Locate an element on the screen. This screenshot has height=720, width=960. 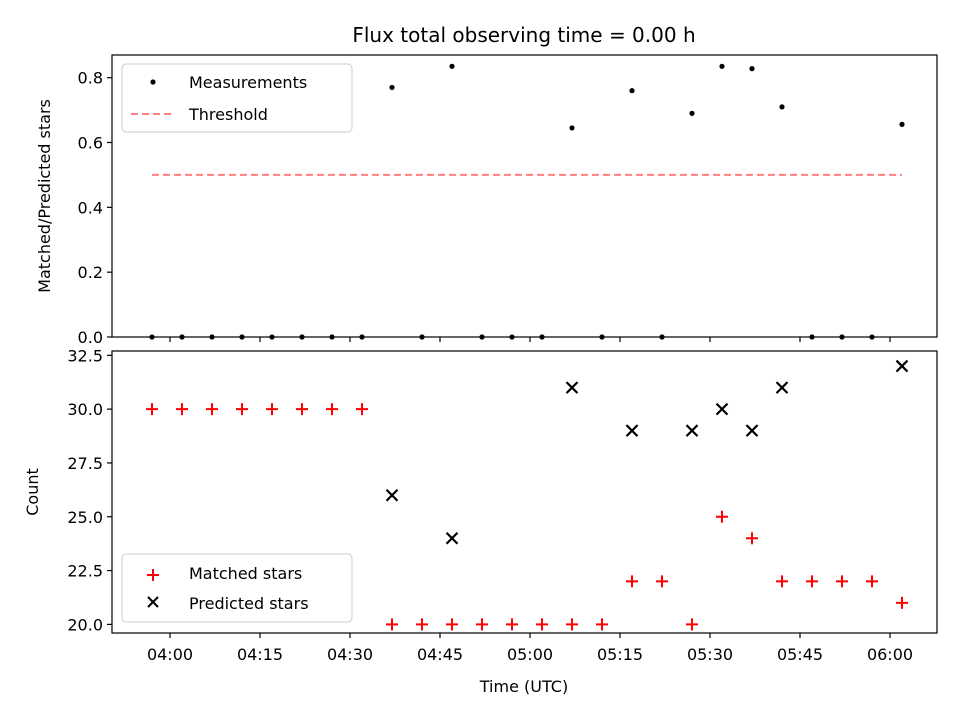
bottom-y-tick-label: 25.0 is located at coordinates (85, 517).